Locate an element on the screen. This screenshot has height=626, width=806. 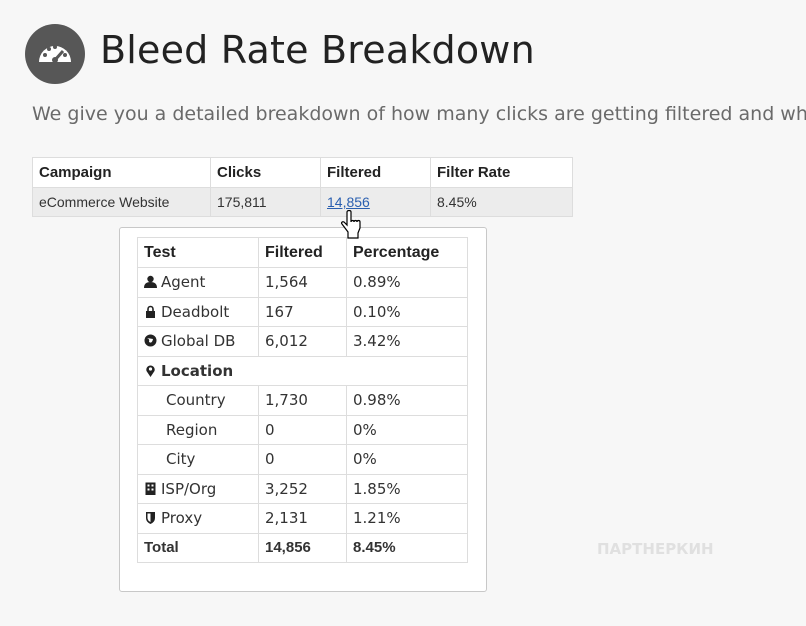
data-row: Agent 1,564 0.89% is located at coordinates (302, 282).